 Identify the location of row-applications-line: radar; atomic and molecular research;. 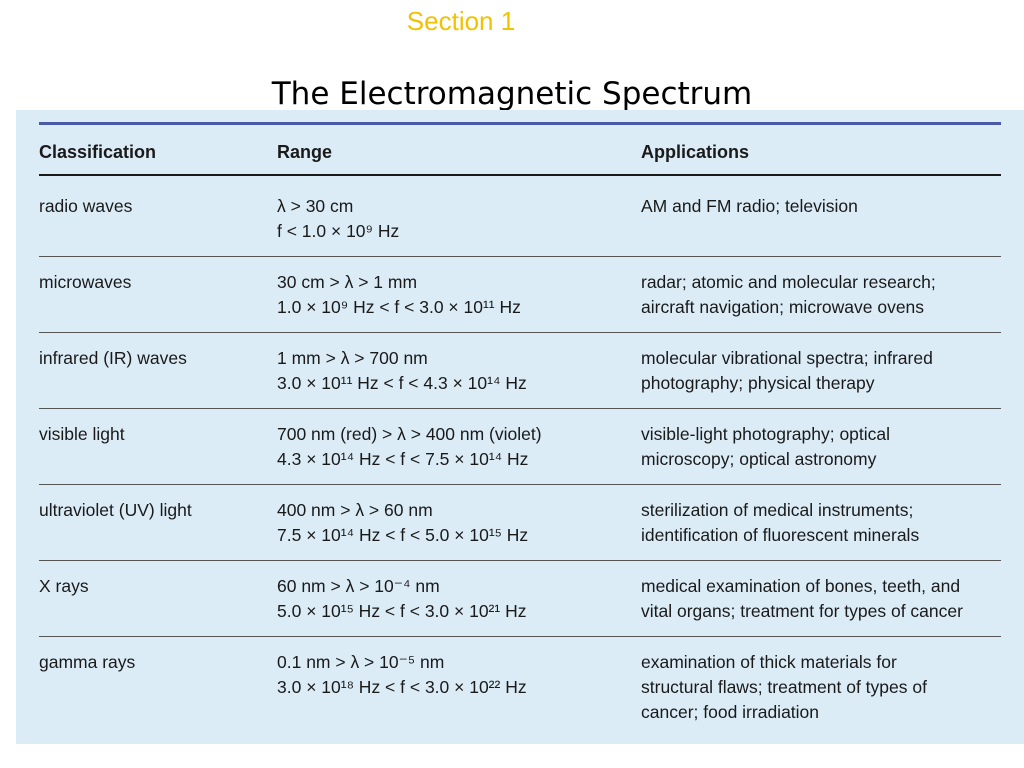
(788, 282).